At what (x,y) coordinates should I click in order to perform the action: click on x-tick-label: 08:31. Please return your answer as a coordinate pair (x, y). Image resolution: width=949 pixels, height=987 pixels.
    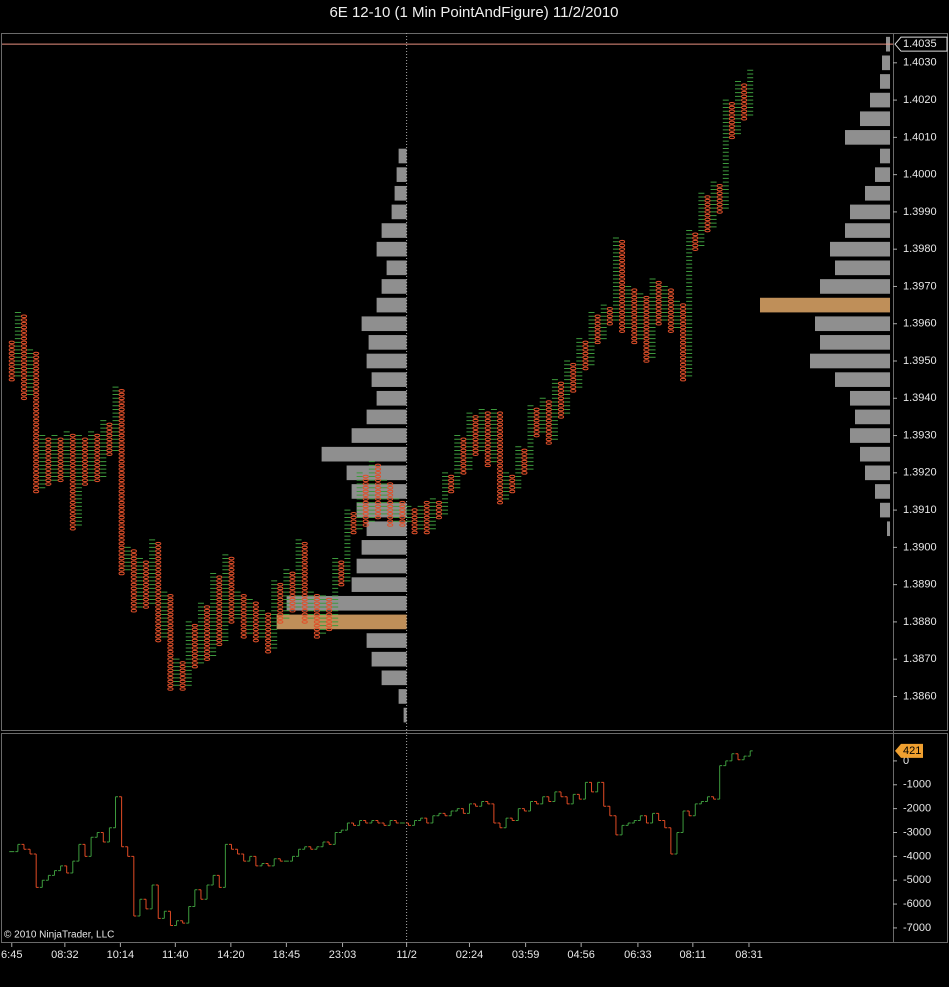
    Looking at the image, I should click on (749, 955).